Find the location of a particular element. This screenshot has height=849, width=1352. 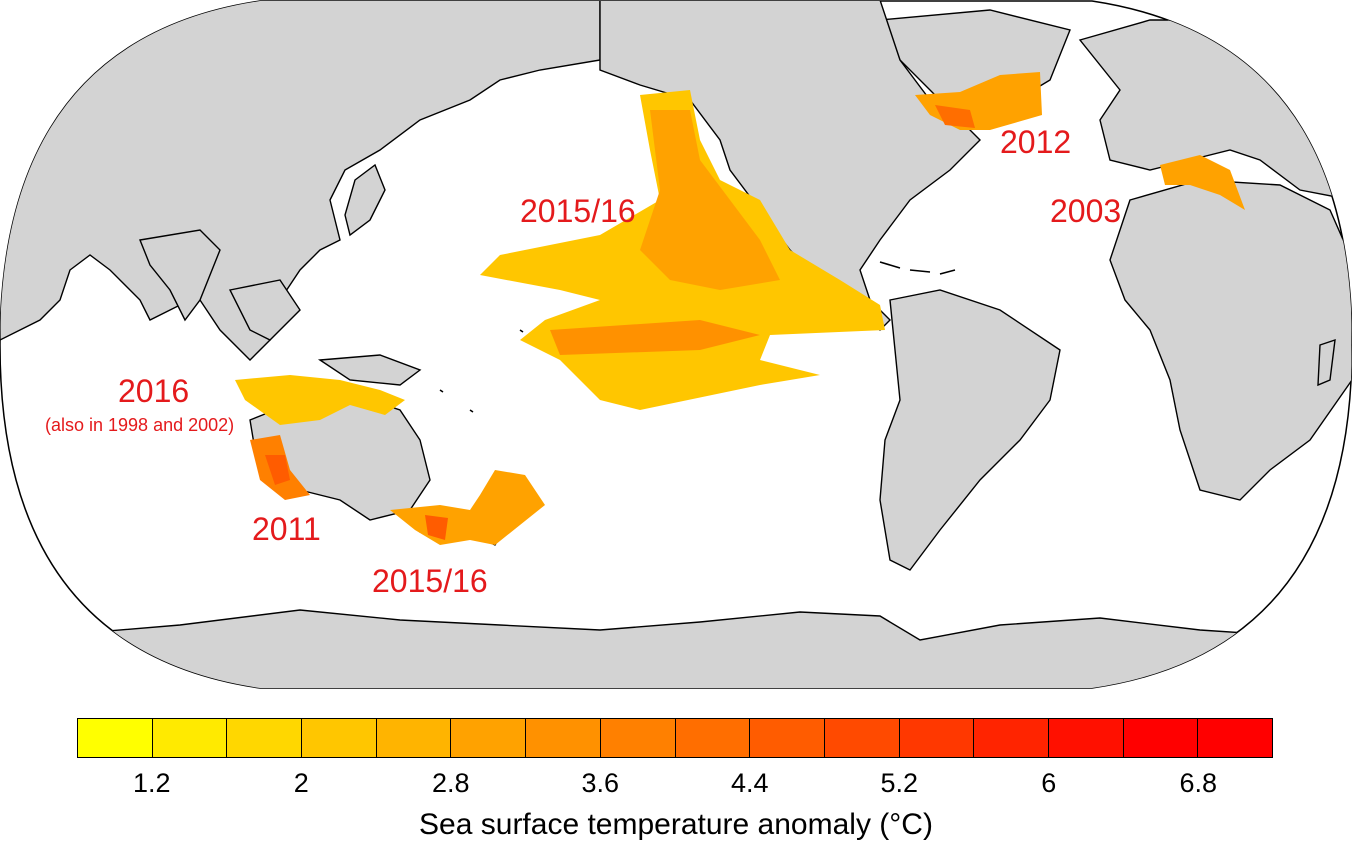

color-legend is located at coordinates (675, 739).